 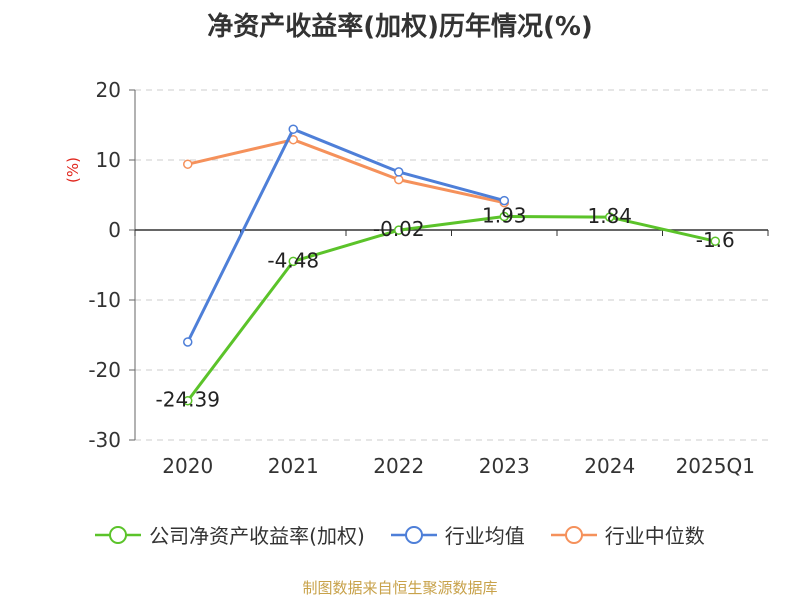 What do you see at coordinates (400, 588) in the screenshot?
I see `source-note: 制图数据来自恒生聚源数据库` at bounding box center [400, 588].